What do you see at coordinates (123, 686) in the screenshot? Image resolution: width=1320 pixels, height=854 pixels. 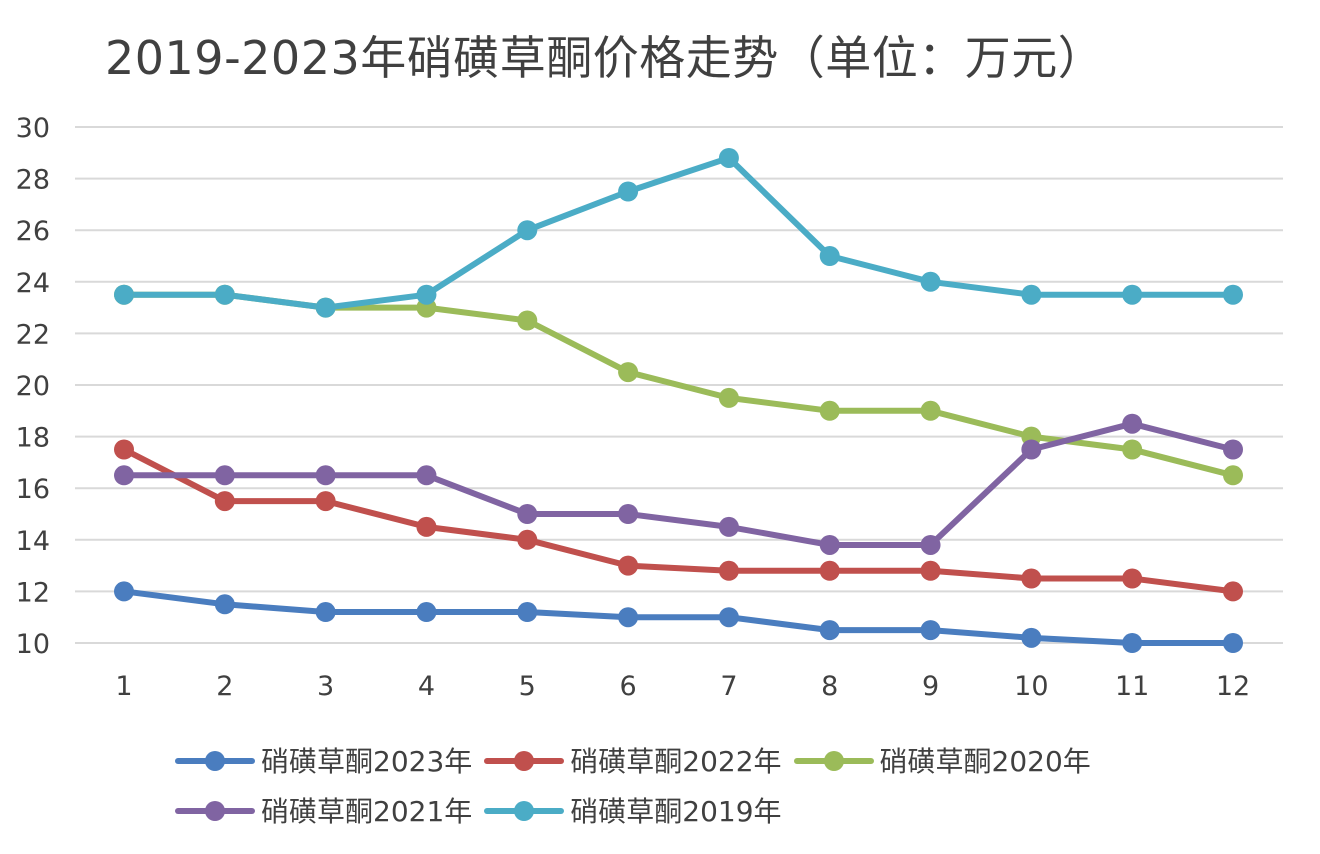 I see `x-tick-label: 1` at bounding box center [123, 686].